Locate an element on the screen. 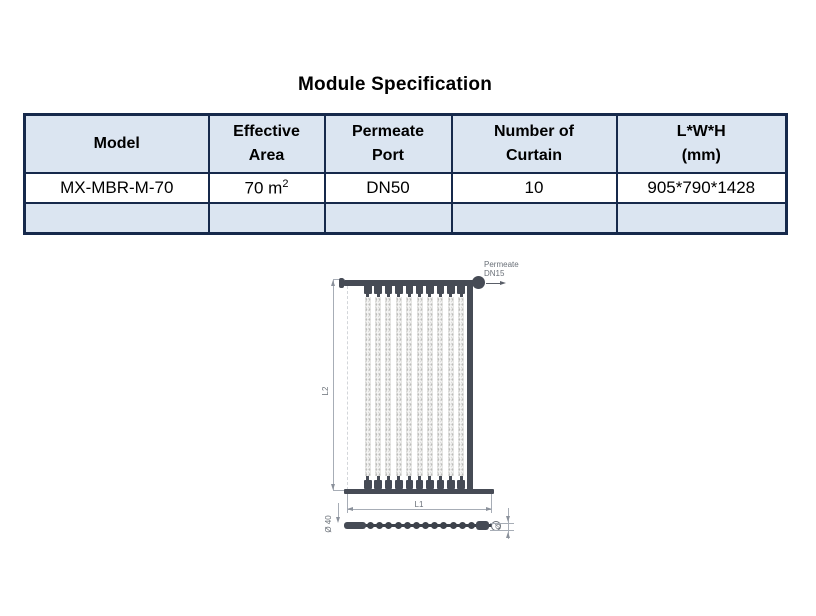 Image resolution: width=816 pixels, height=616 pixels. header-model-line1: Model is located at coordinates (116, 143).